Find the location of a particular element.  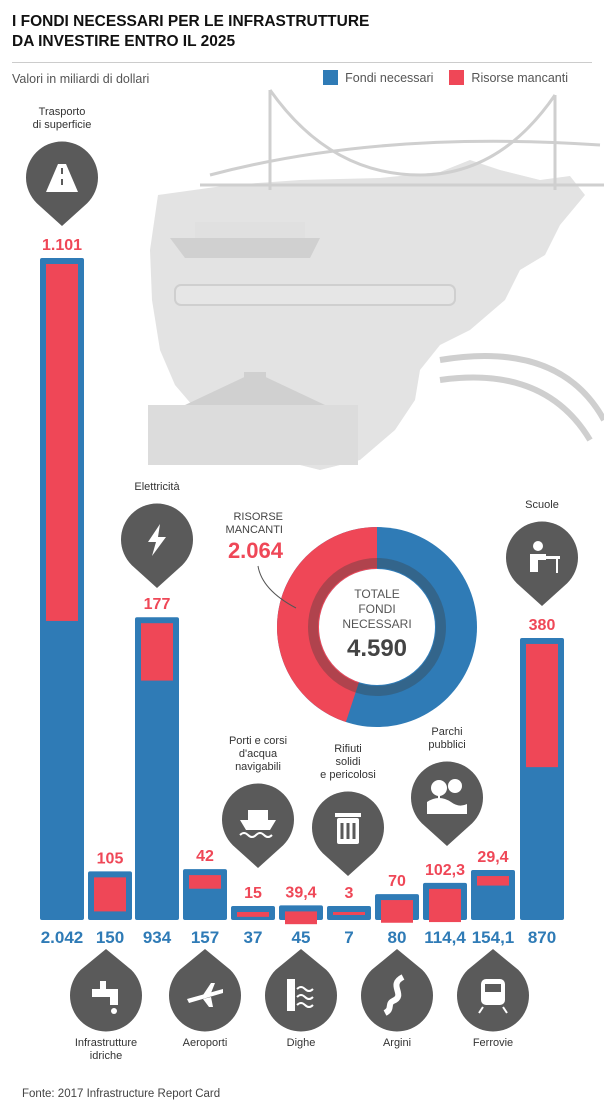

donut-risorse-value: 2.064 is located at coordinates (256, 550).